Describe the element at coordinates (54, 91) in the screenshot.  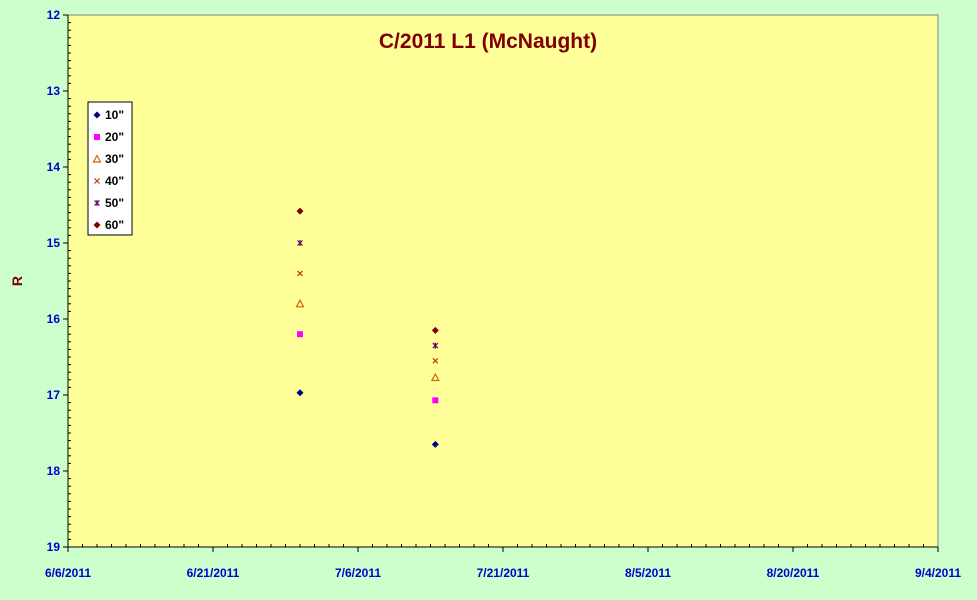
I see `y-tick-label: 13` at that location.